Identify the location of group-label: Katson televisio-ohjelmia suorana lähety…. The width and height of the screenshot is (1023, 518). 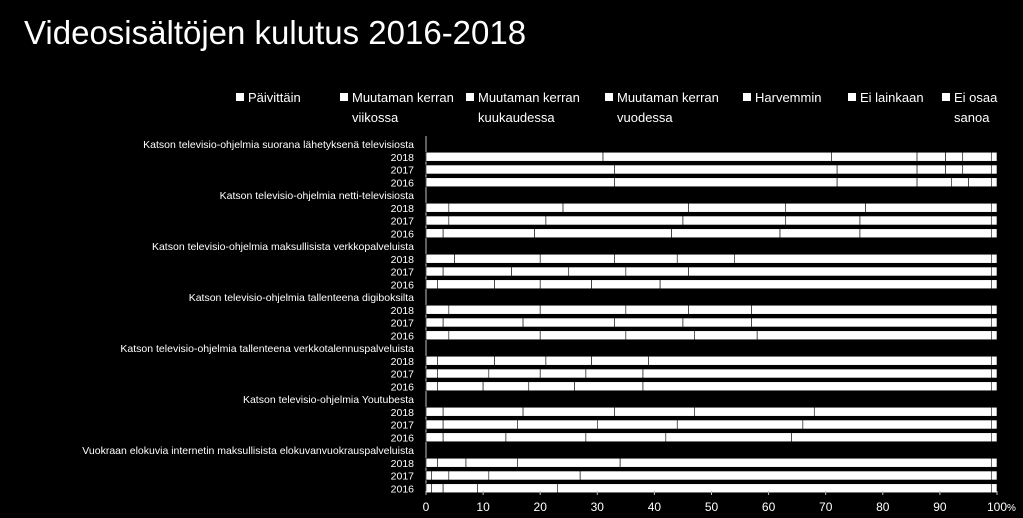
(278, 145).